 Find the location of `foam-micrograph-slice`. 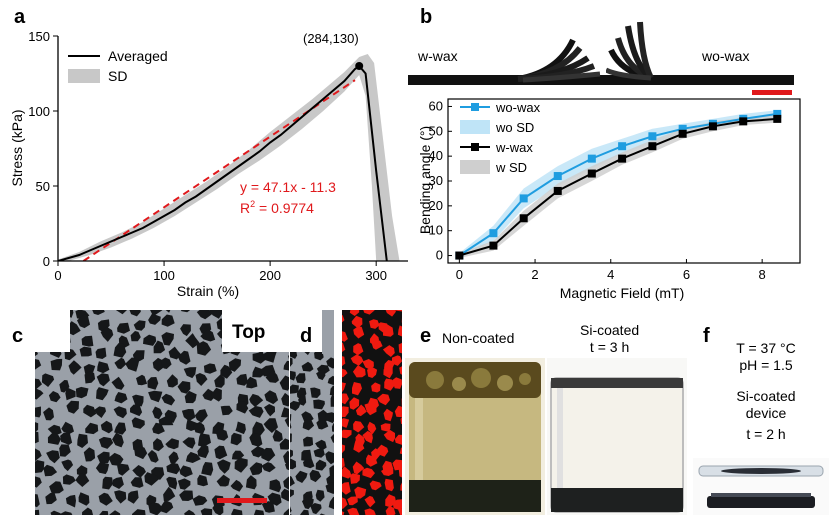

foam-micrograph-slice is located at coordinates (312, 433).